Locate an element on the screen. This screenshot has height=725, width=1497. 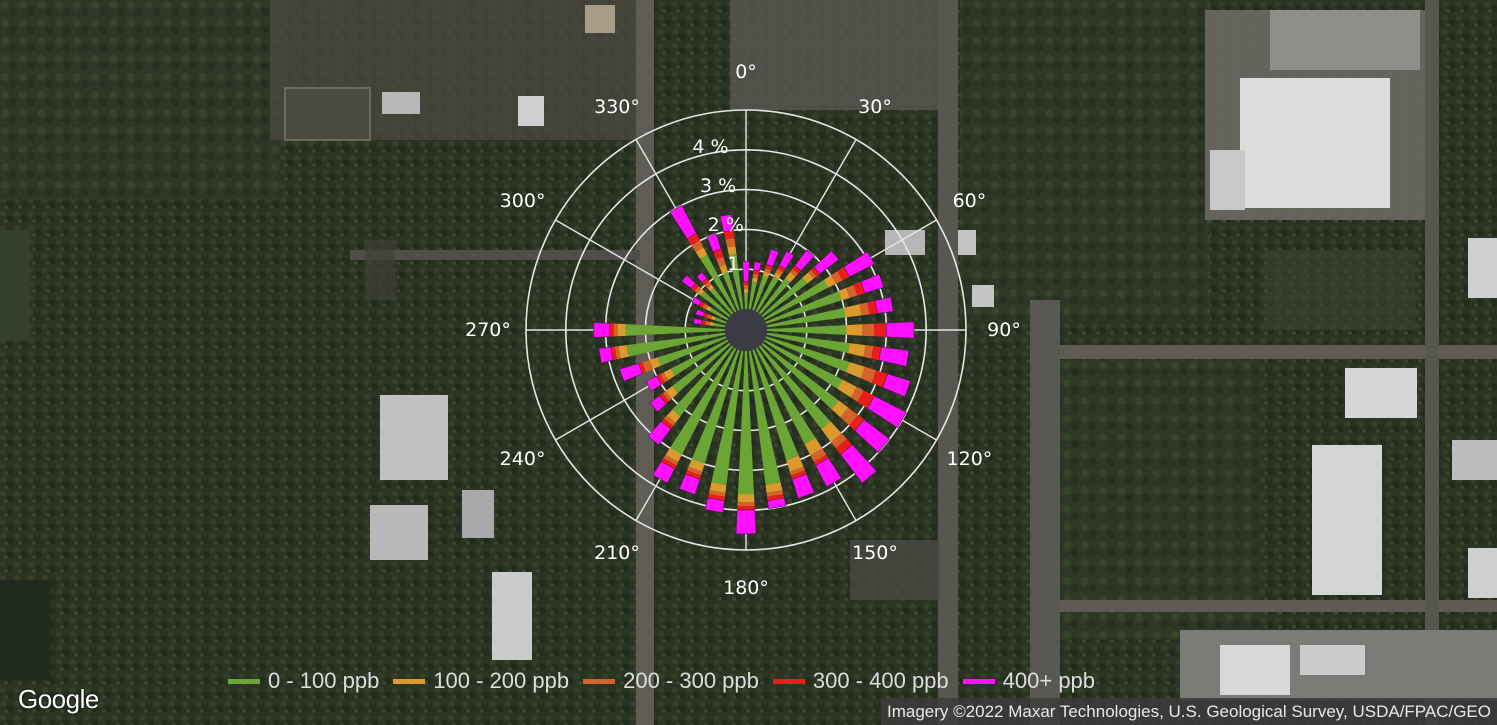
bar-170-400-ppb is located at coordinates (777, 503).